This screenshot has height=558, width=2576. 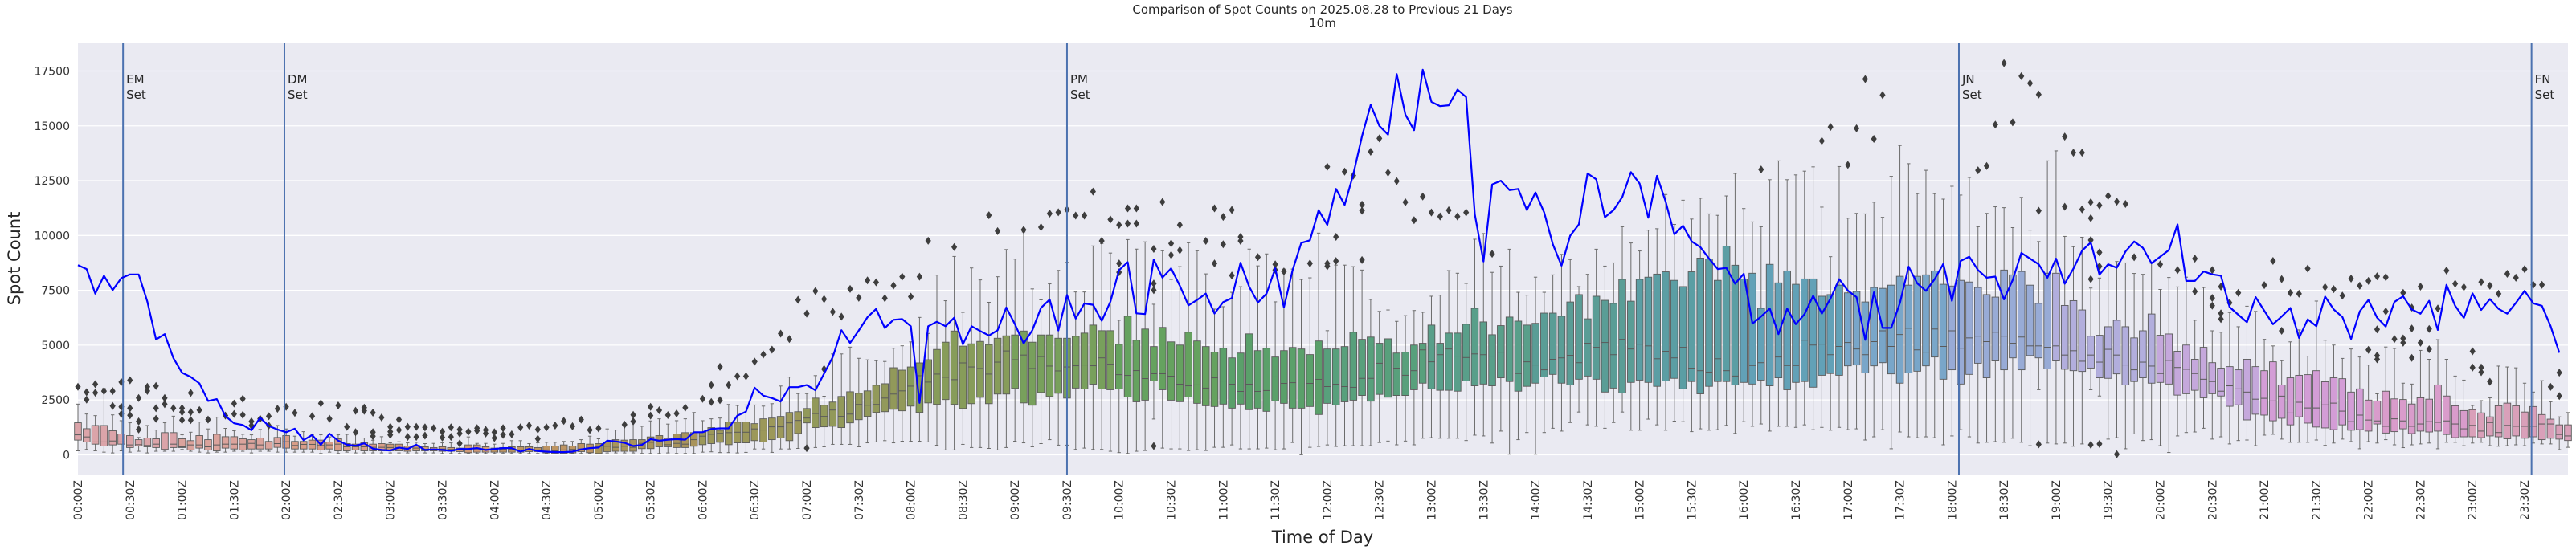 What do you see at coordinates (1120, 500) in the screenshot?
I see `x-tick-label: 10:00Z` at bounding box center [1120, 500].